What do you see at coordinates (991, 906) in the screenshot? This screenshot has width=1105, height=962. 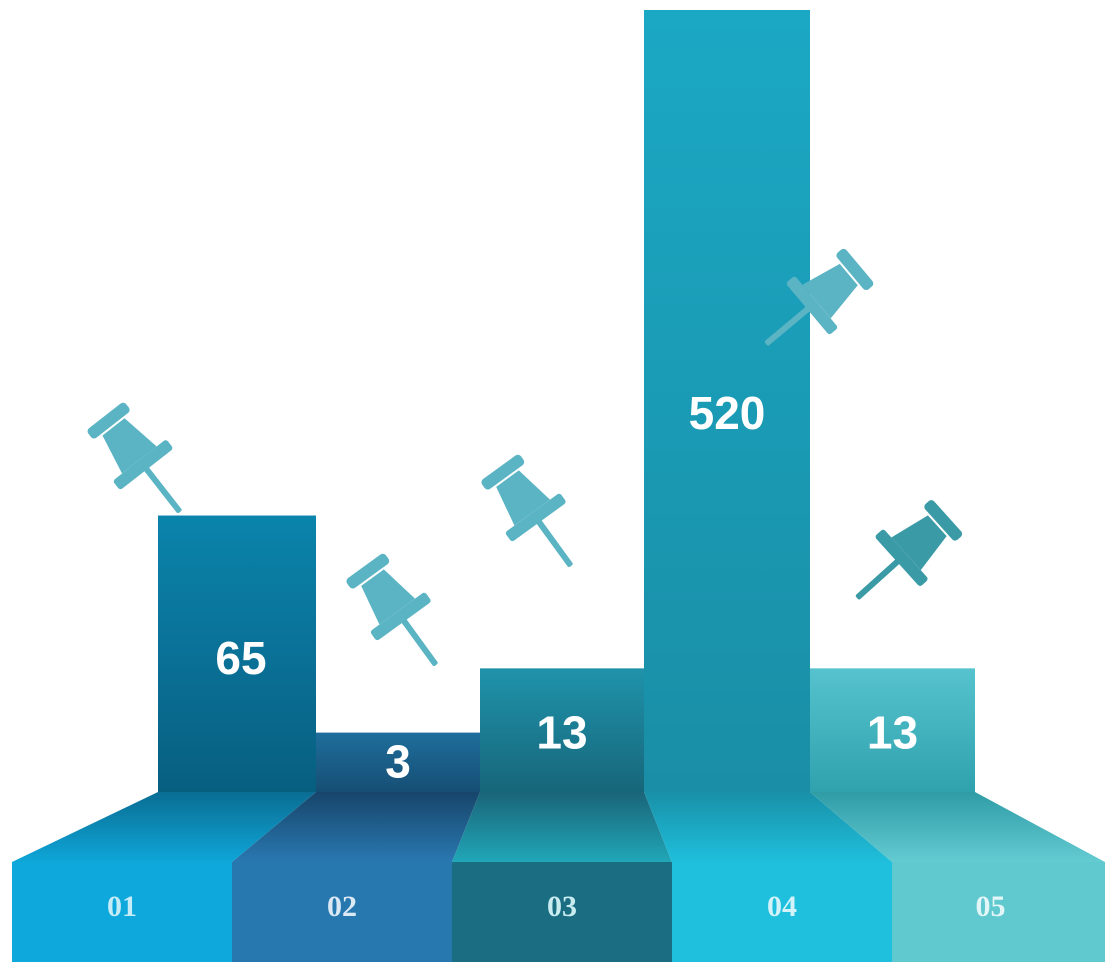 I see `category-label: 05` at bounding box center [991, 906].